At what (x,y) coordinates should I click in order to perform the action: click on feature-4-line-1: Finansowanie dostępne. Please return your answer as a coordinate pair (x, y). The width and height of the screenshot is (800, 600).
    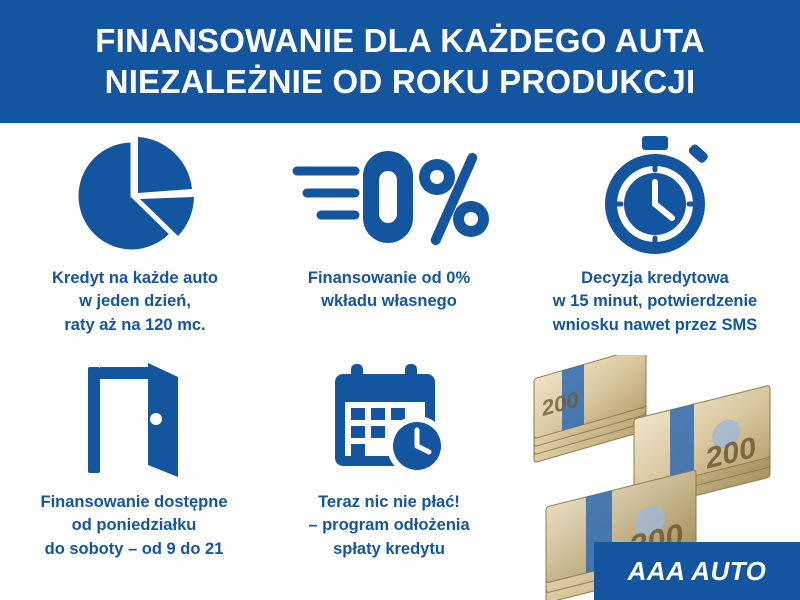
    Looking at the image, I should click on (134, 502).